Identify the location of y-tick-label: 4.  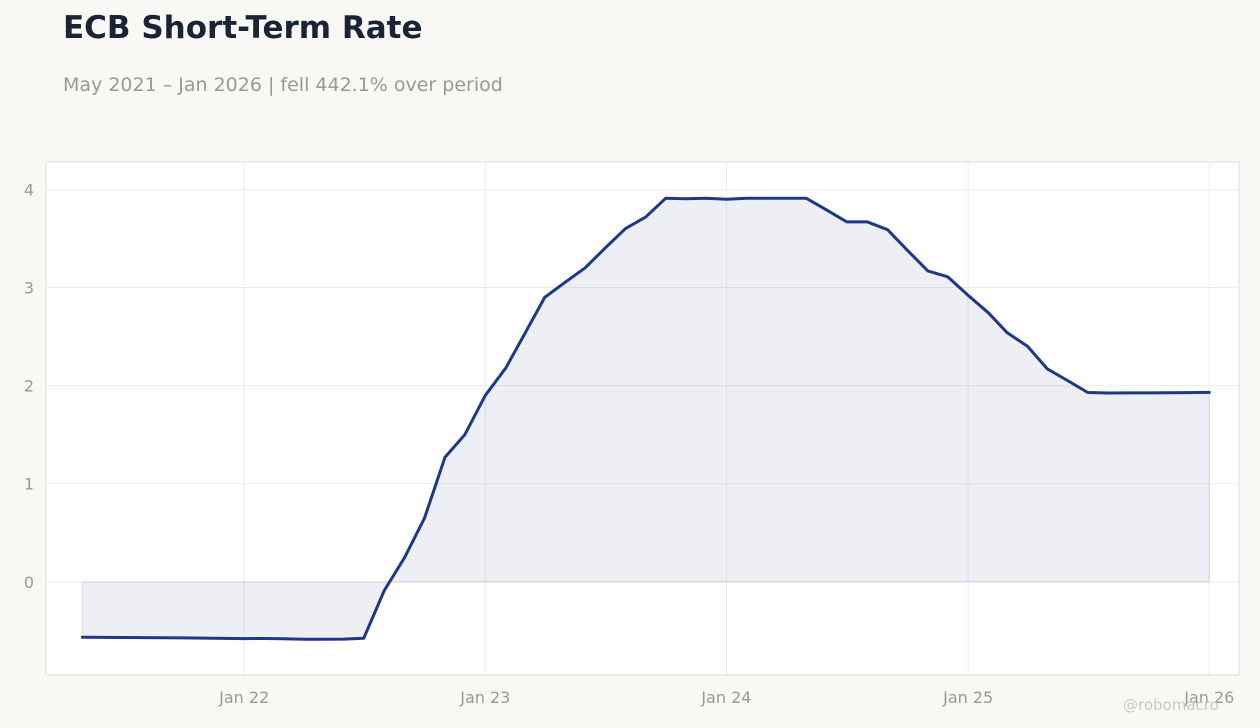
(29, 189).